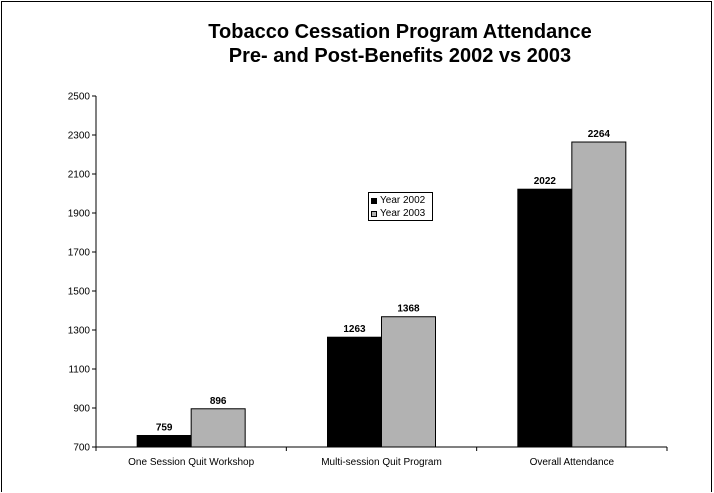 This screenshot has width=714, height=493. What do you see at coordinates (164, 427) in the screenshot?
I see `data-label: 759` at bounding box center [164, 427].